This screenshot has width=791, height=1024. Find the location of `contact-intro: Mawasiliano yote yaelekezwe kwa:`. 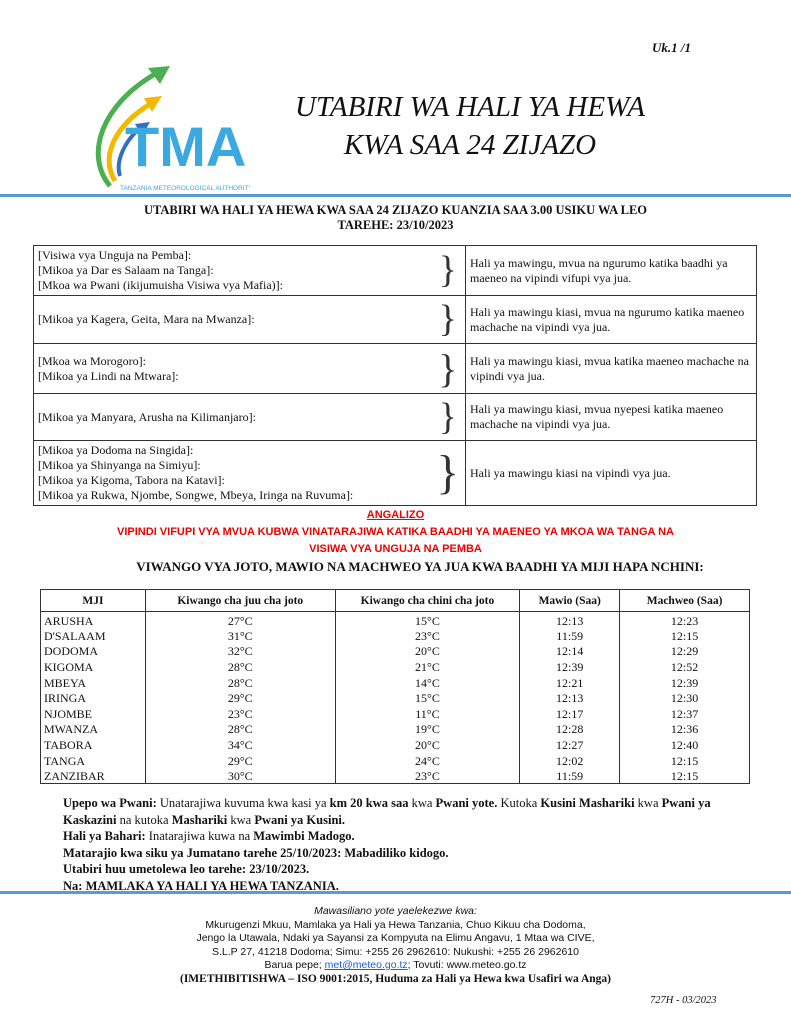

contact-intro: Mawasiliano yote yaelekezwe kwa: is located at coordinates (395, 911).